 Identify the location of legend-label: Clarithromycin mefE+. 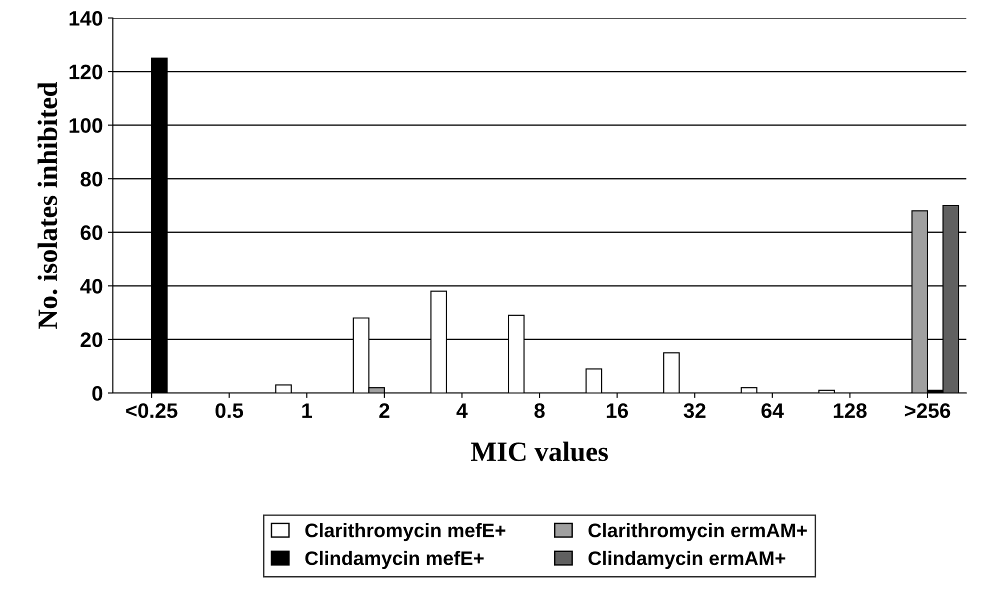
(405, 532).